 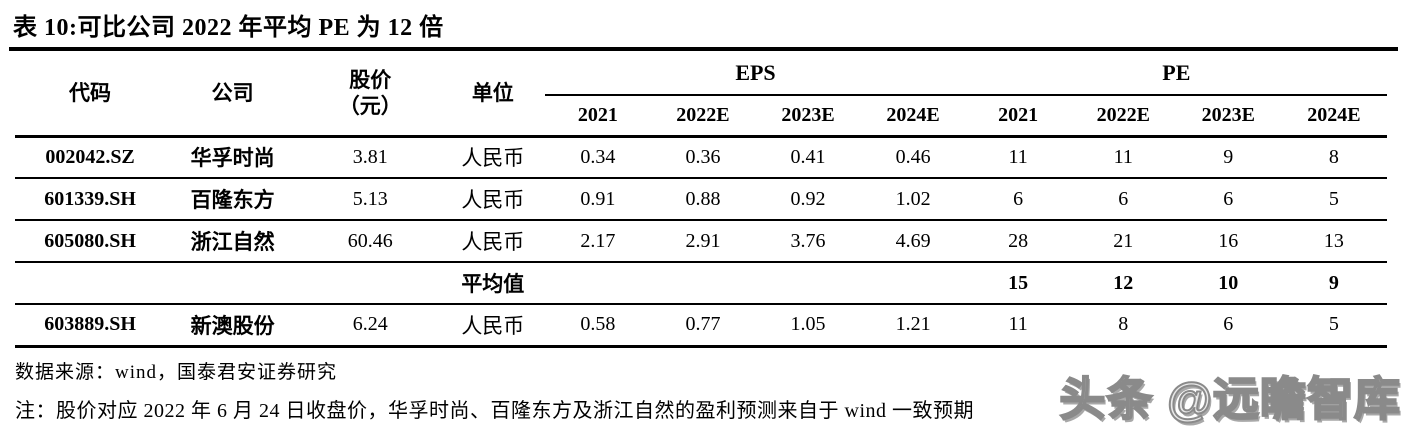 I want to click on cell-eps-2021: 0.58, so click(x=598, y=326).